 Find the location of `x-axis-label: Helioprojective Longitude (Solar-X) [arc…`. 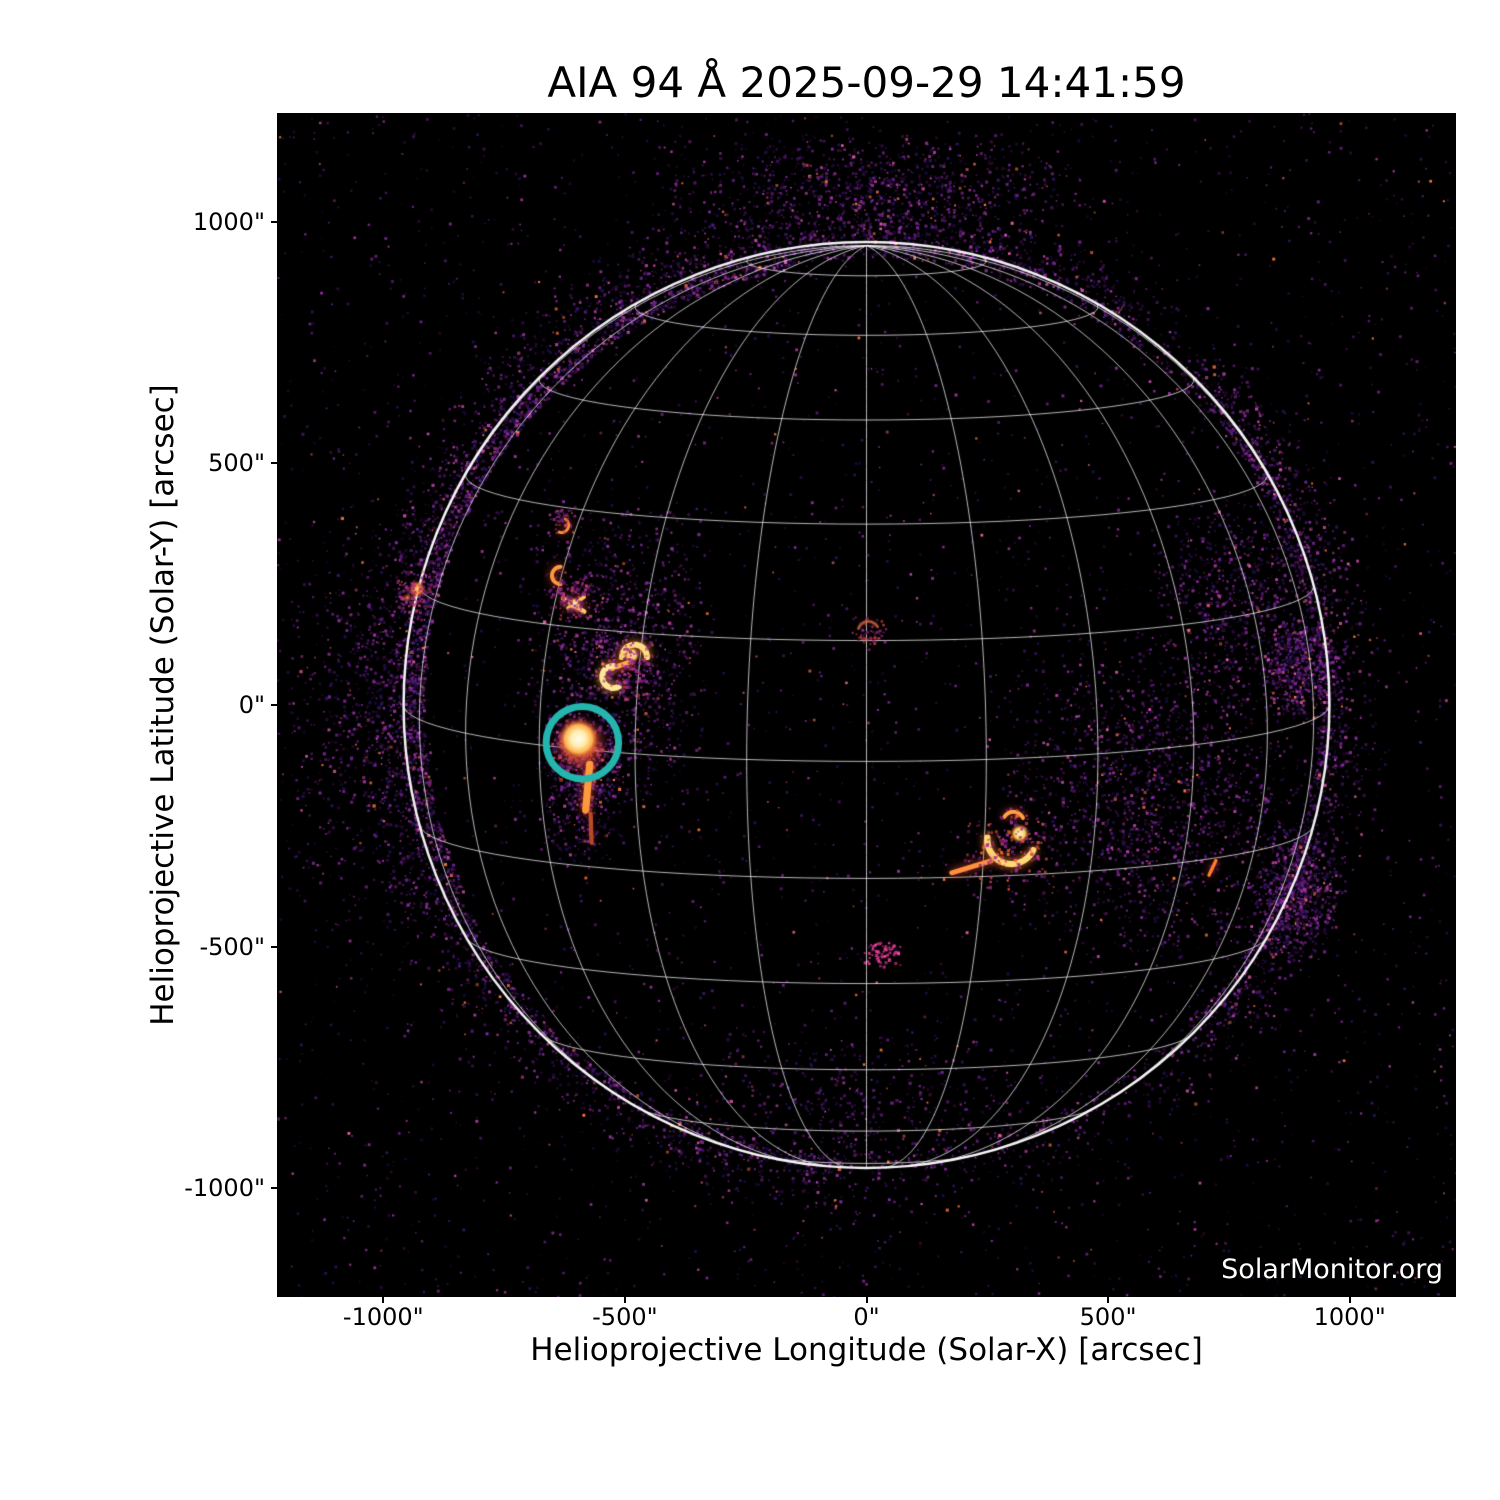

x-axis-label: Helioprojective Longitude (Solar-X) [arc… is located at coordinates (866, 1350).